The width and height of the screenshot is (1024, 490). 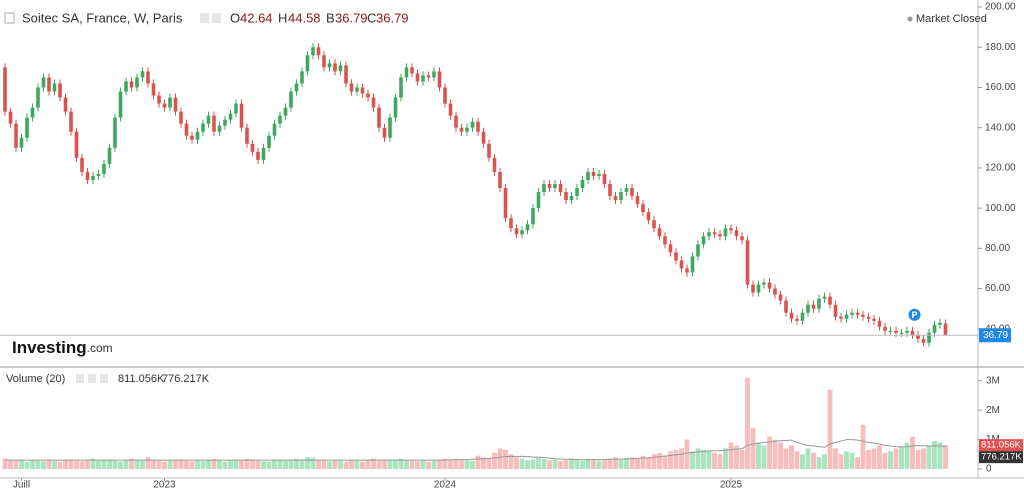 I want to click on last-price-box, so click(x=995, y=335).